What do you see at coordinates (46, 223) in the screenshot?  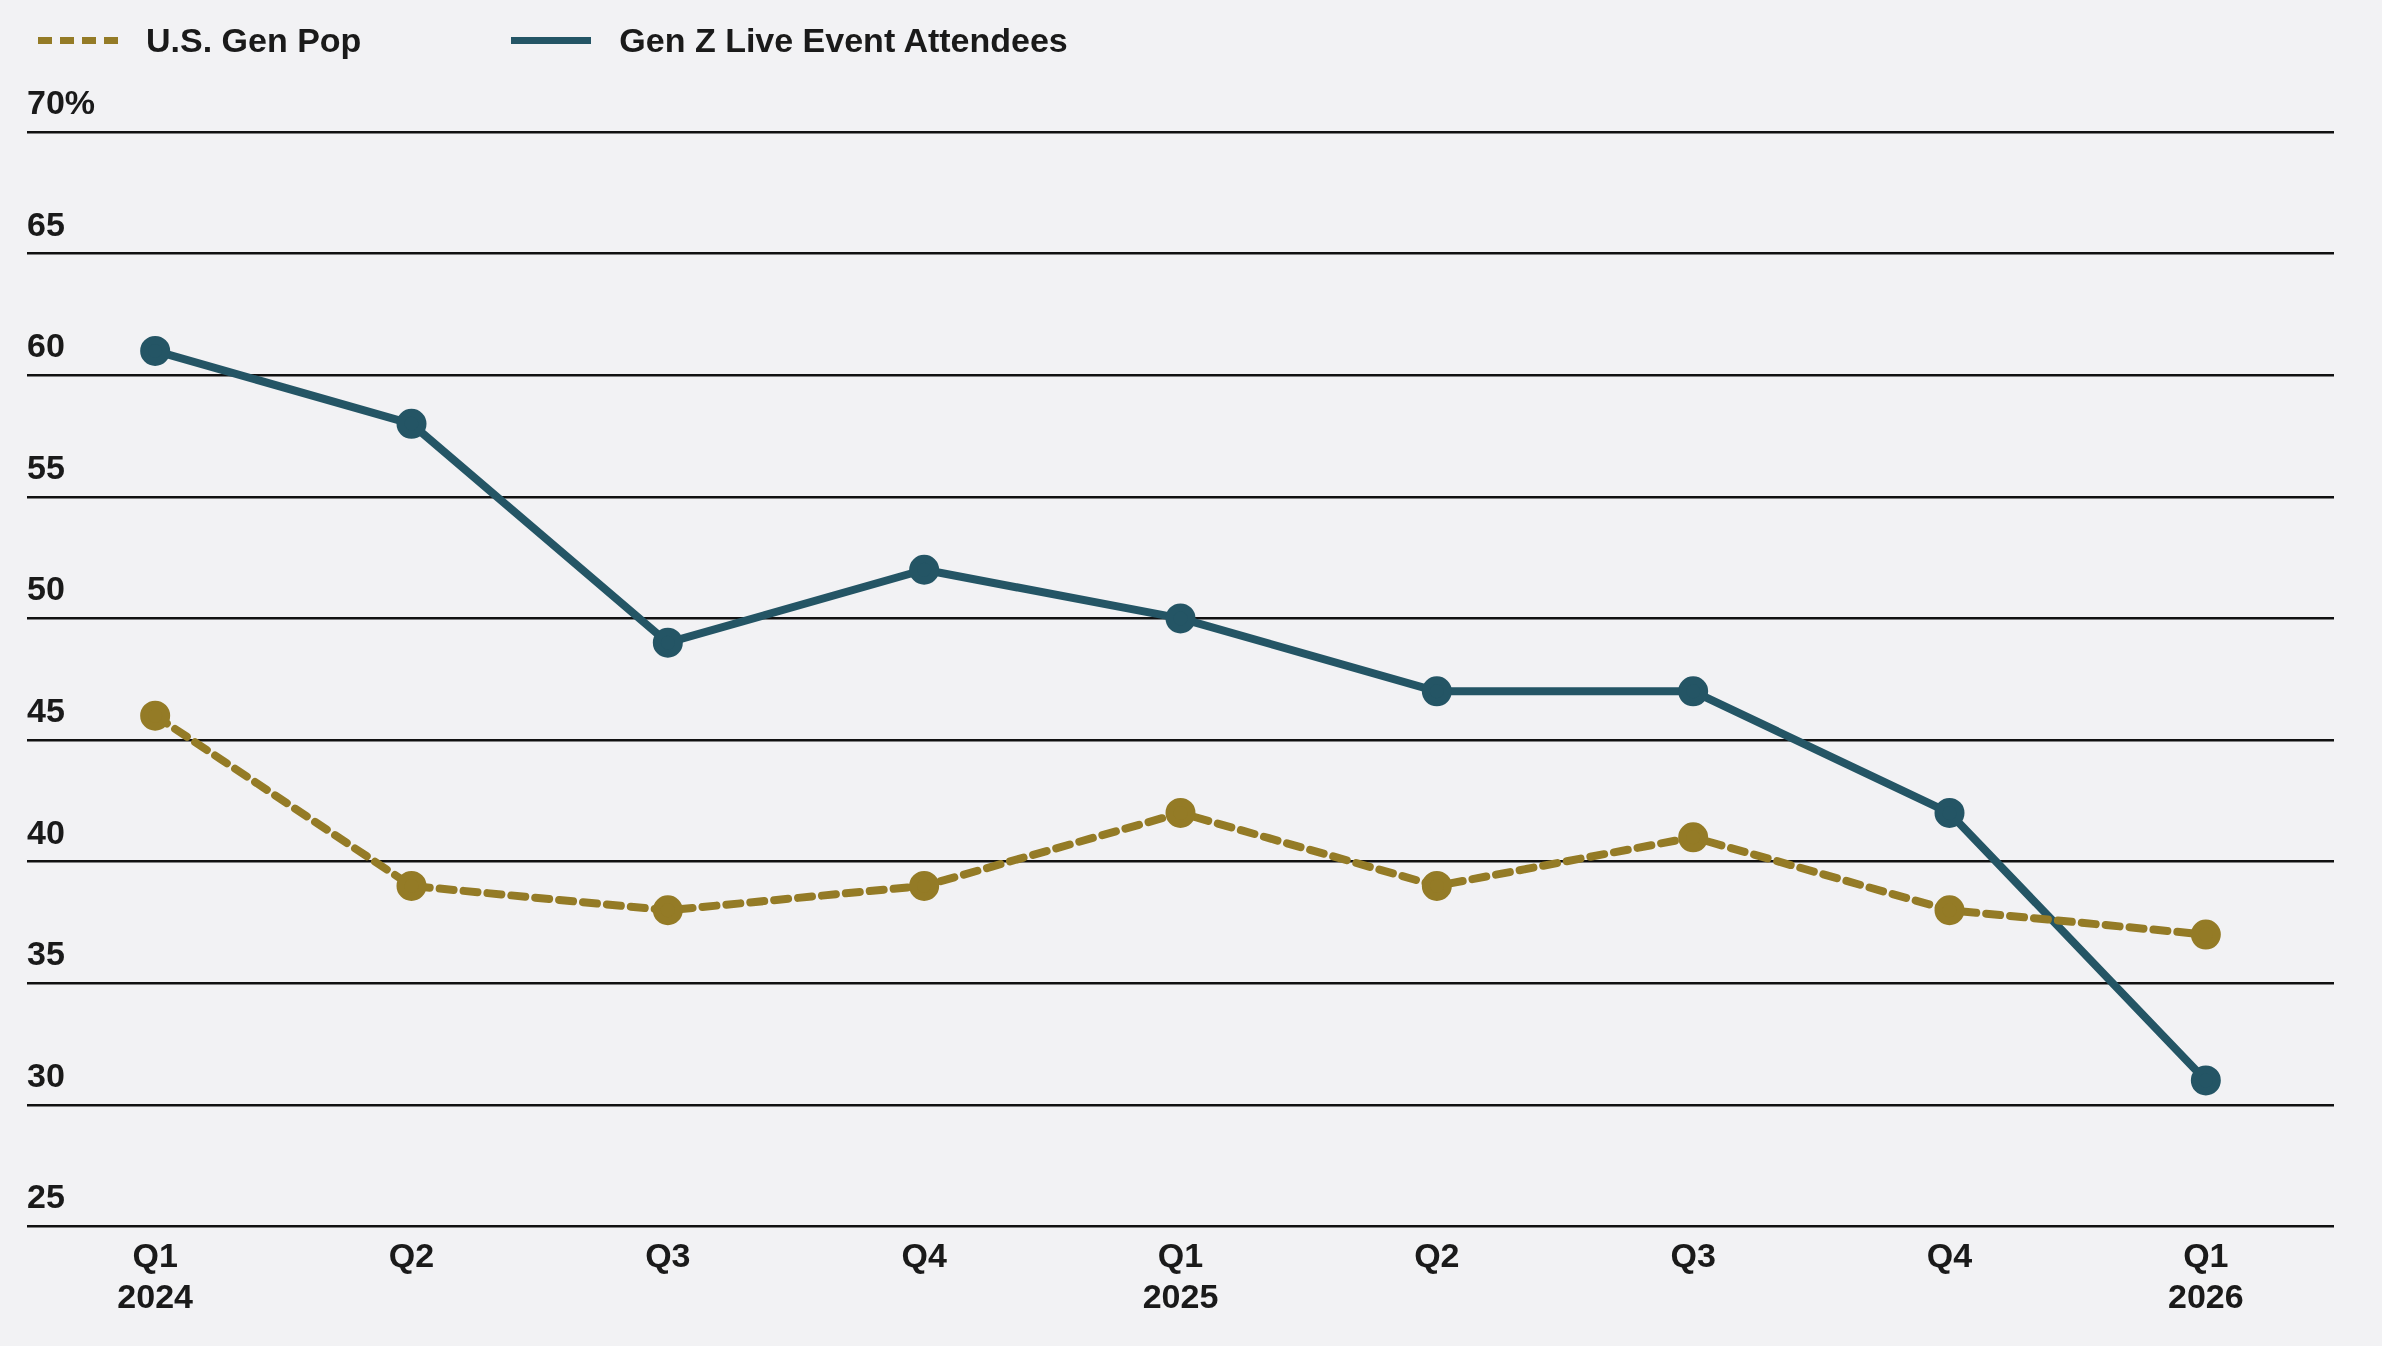 I see `y-tick-label: 65` at bounding box center [46, 223].